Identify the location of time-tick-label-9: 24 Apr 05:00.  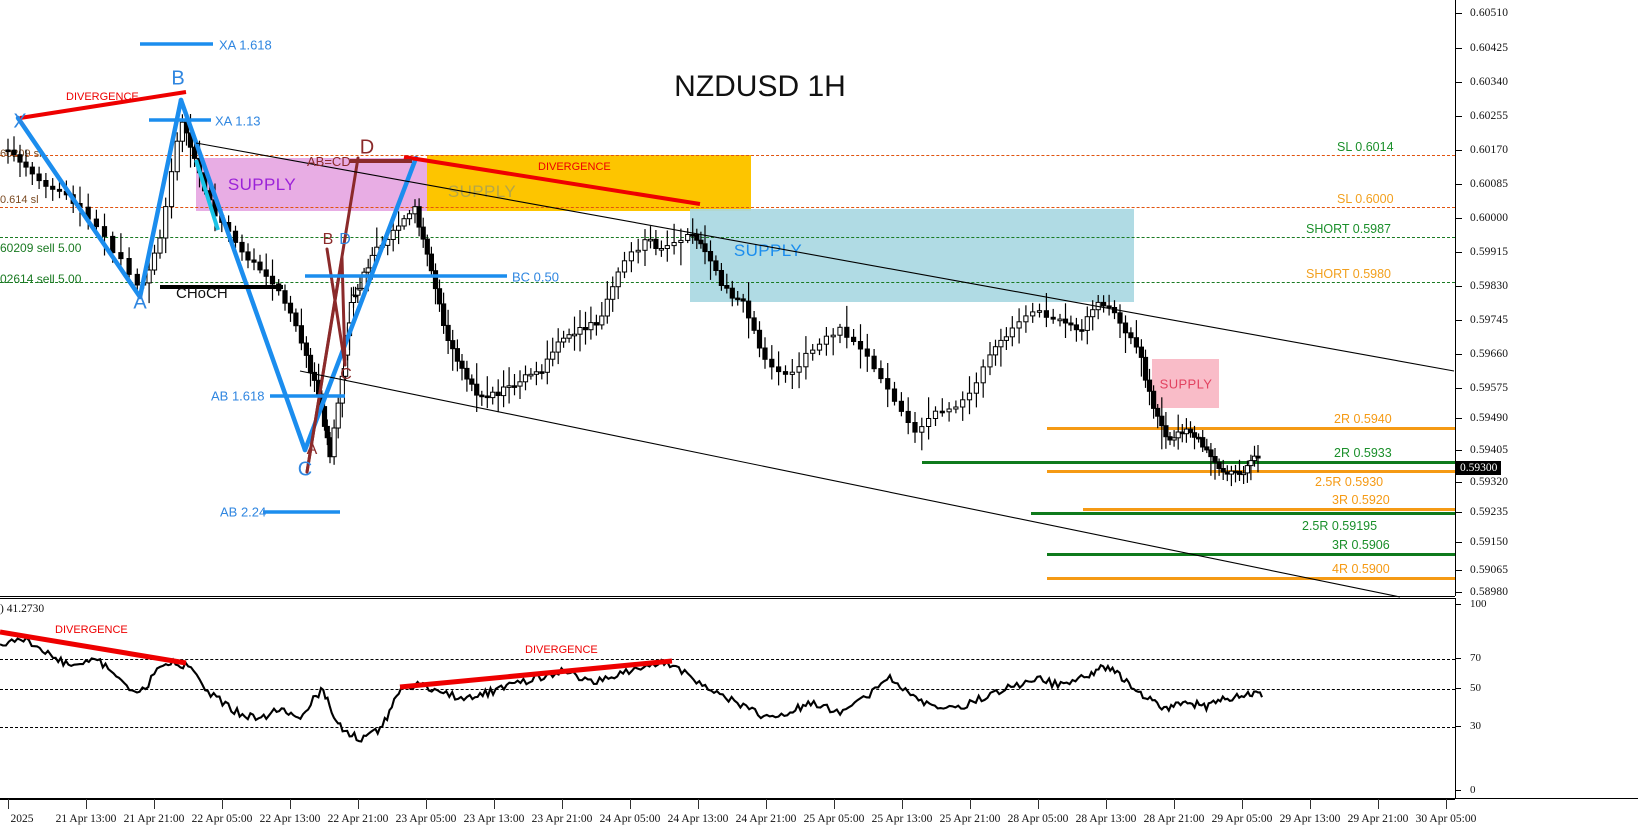
(630, 819).